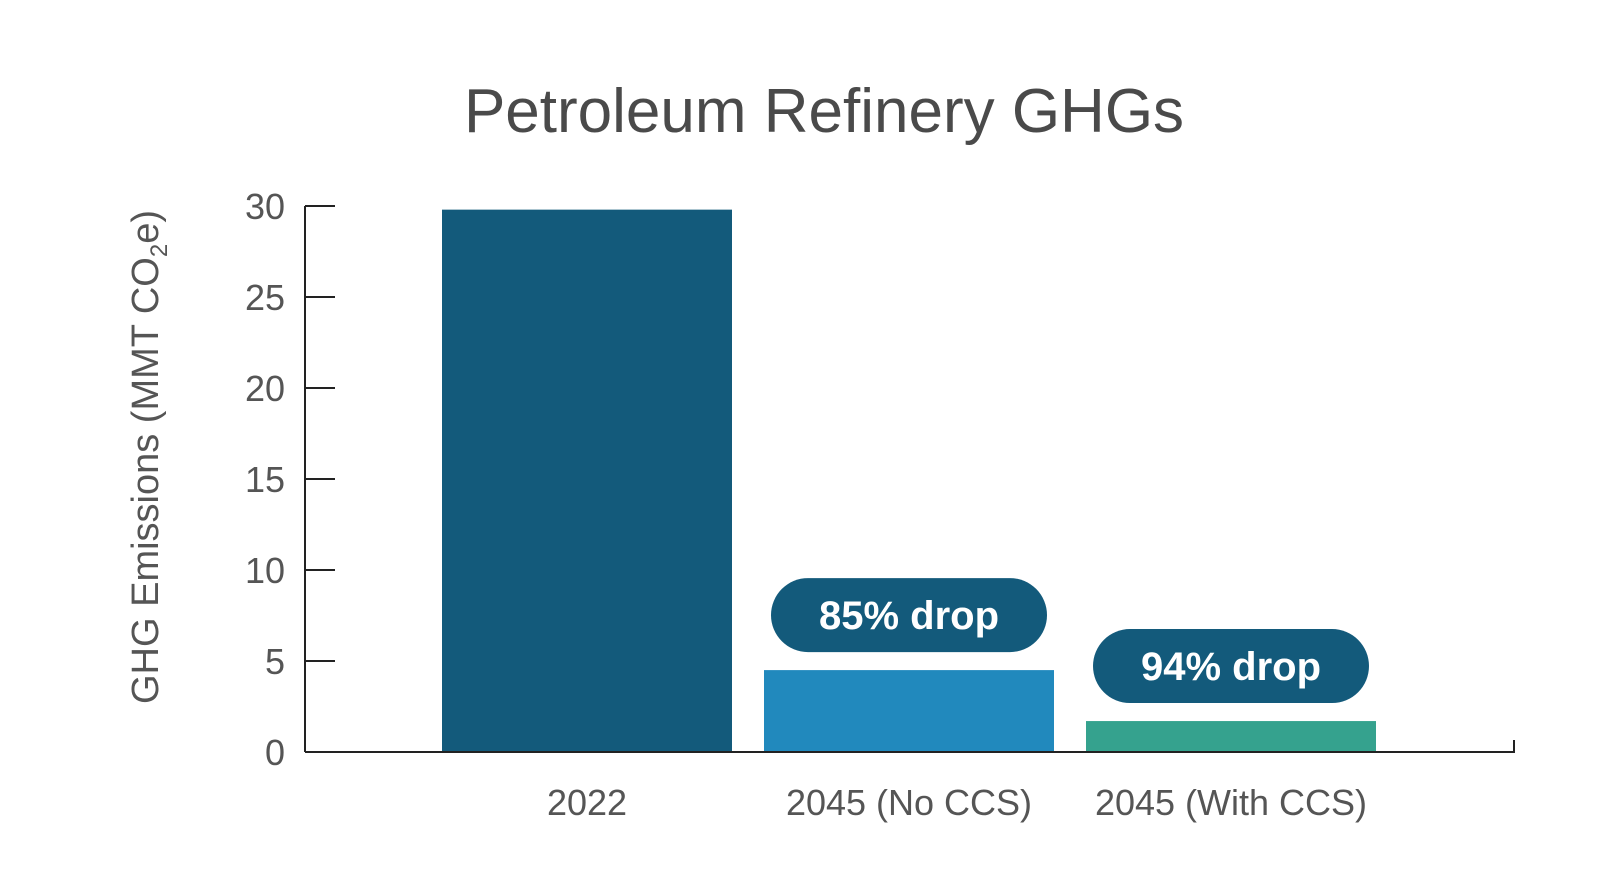 This screenshot has height=873, width=1609. I want to click on drop-badge: 85% drop, so click(909, 615).